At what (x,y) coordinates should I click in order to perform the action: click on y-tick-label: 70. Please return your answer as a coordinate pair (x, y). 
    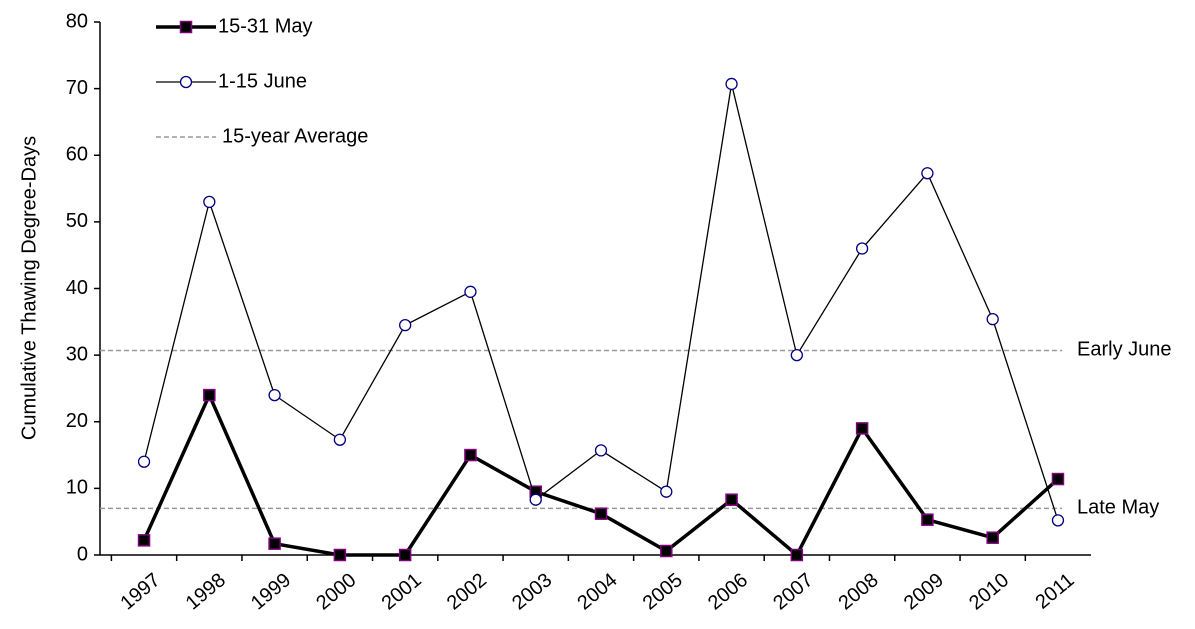
    Looking at the image, I should click on (77, 88).